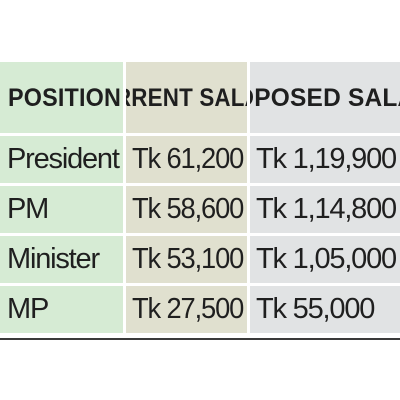  I want to click on header-position-label: POSITION, so click(65, 97).